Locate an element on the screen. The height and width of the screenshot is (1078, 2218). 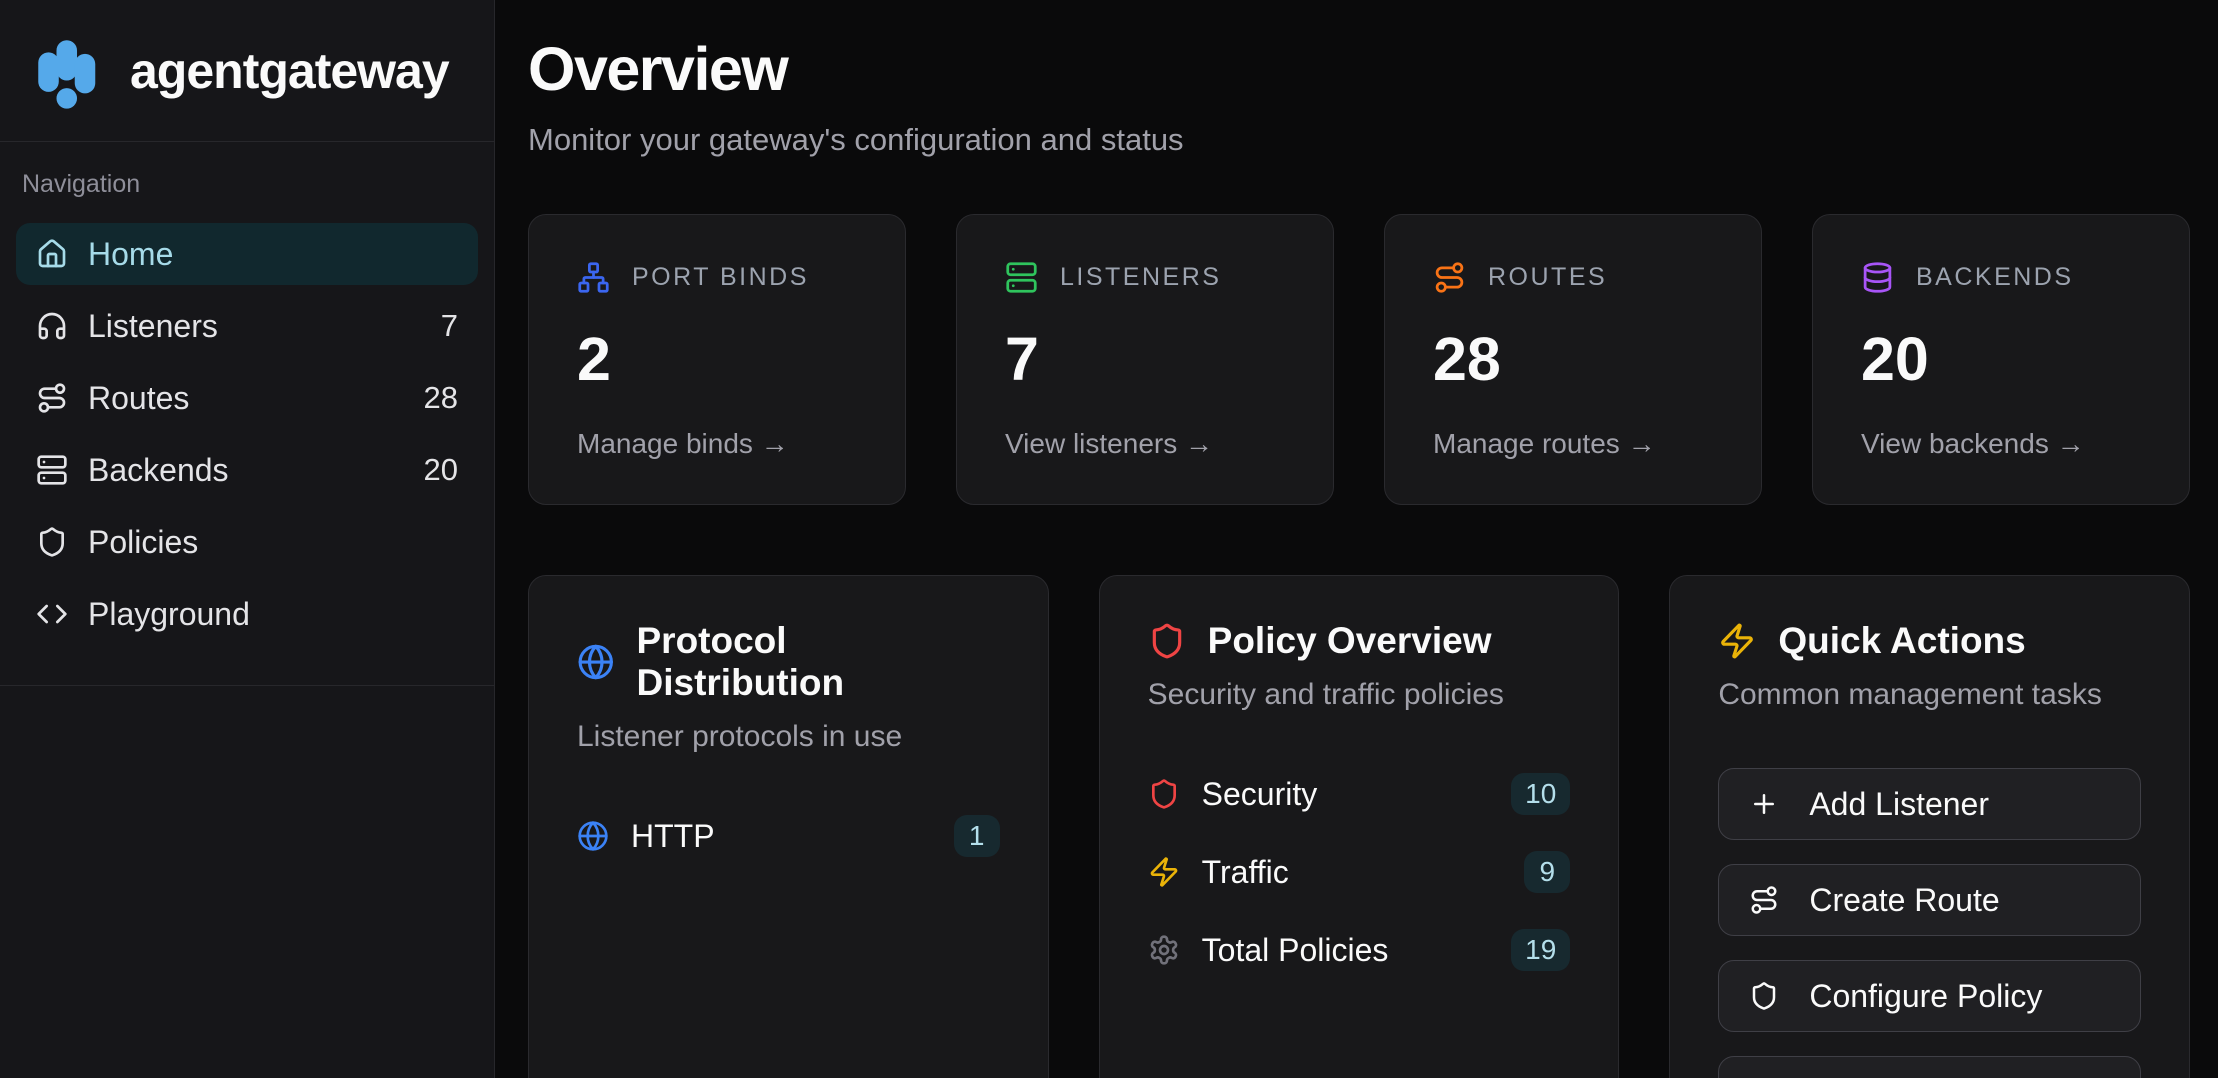
sidebar-item-home: Home is located at coordinates (247, 254).